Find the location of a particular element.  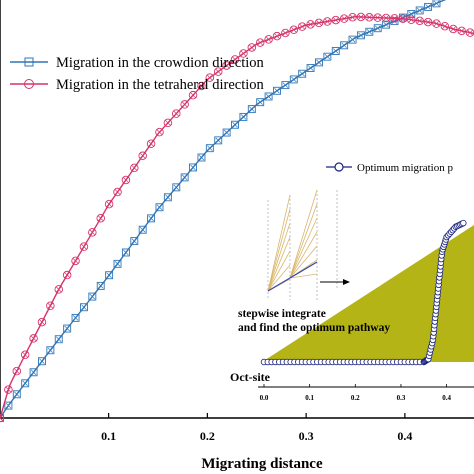

annotation-line-1: stepwise integrate is located at coordinates (282, 314).